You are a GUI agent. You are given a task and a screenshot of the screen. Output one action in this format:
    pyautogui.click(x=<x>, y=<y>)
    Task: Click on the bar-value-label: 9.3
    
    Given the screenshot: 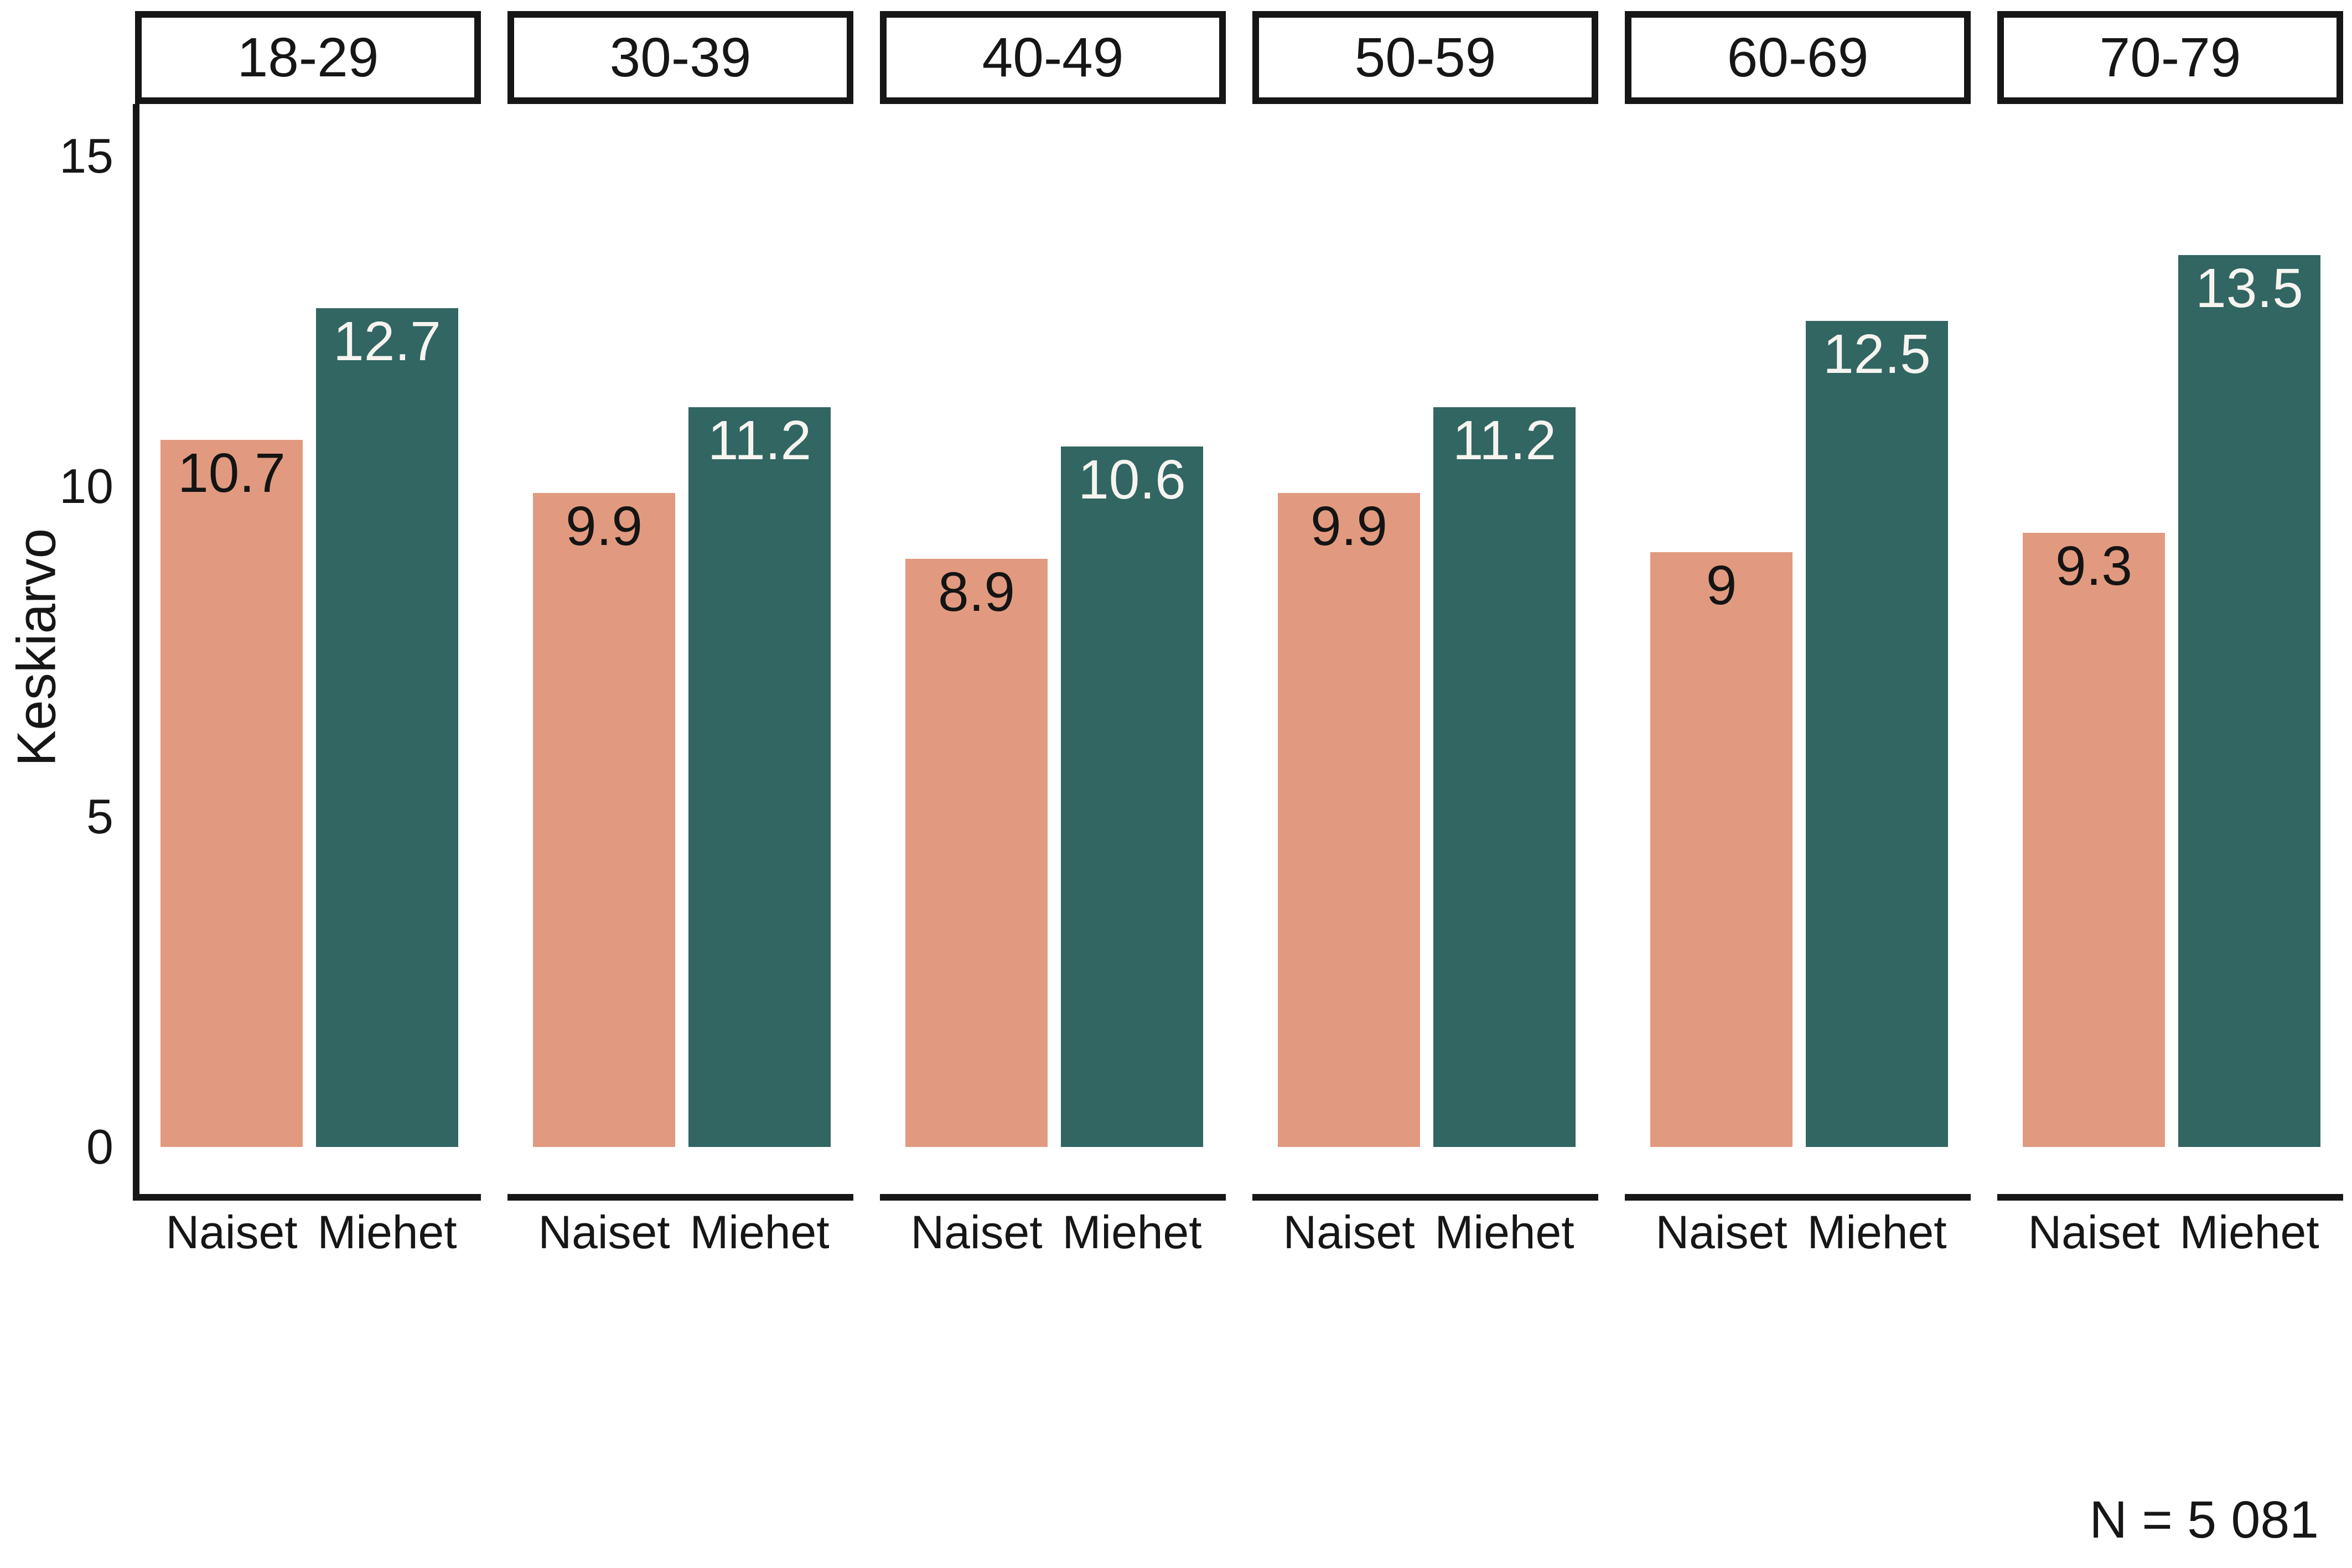 What is the action you would take?
    pyautogui.click(x=2093, y=566)
    